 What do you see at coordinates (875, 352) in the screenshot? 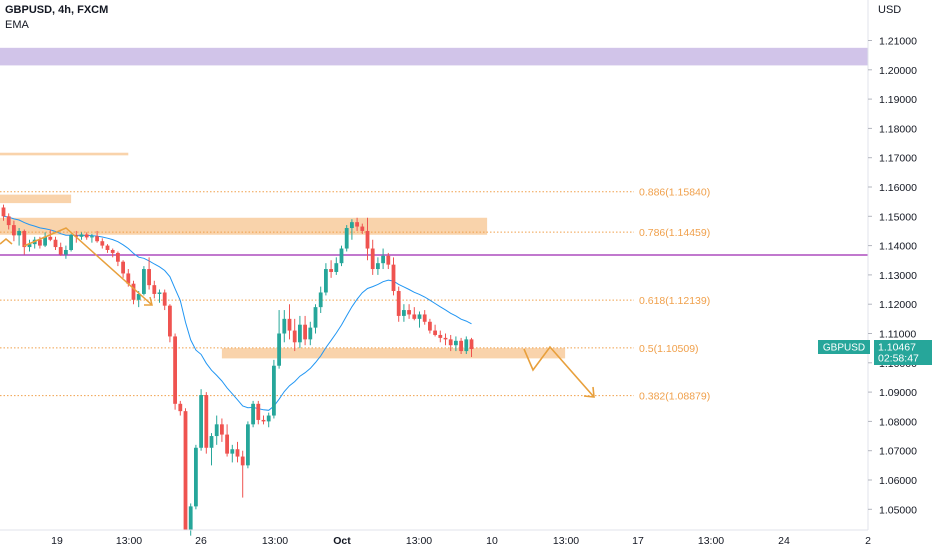
I see `price-badge: GBPUSD 1.10467 02:58:47` at bounding box center [875, 352].